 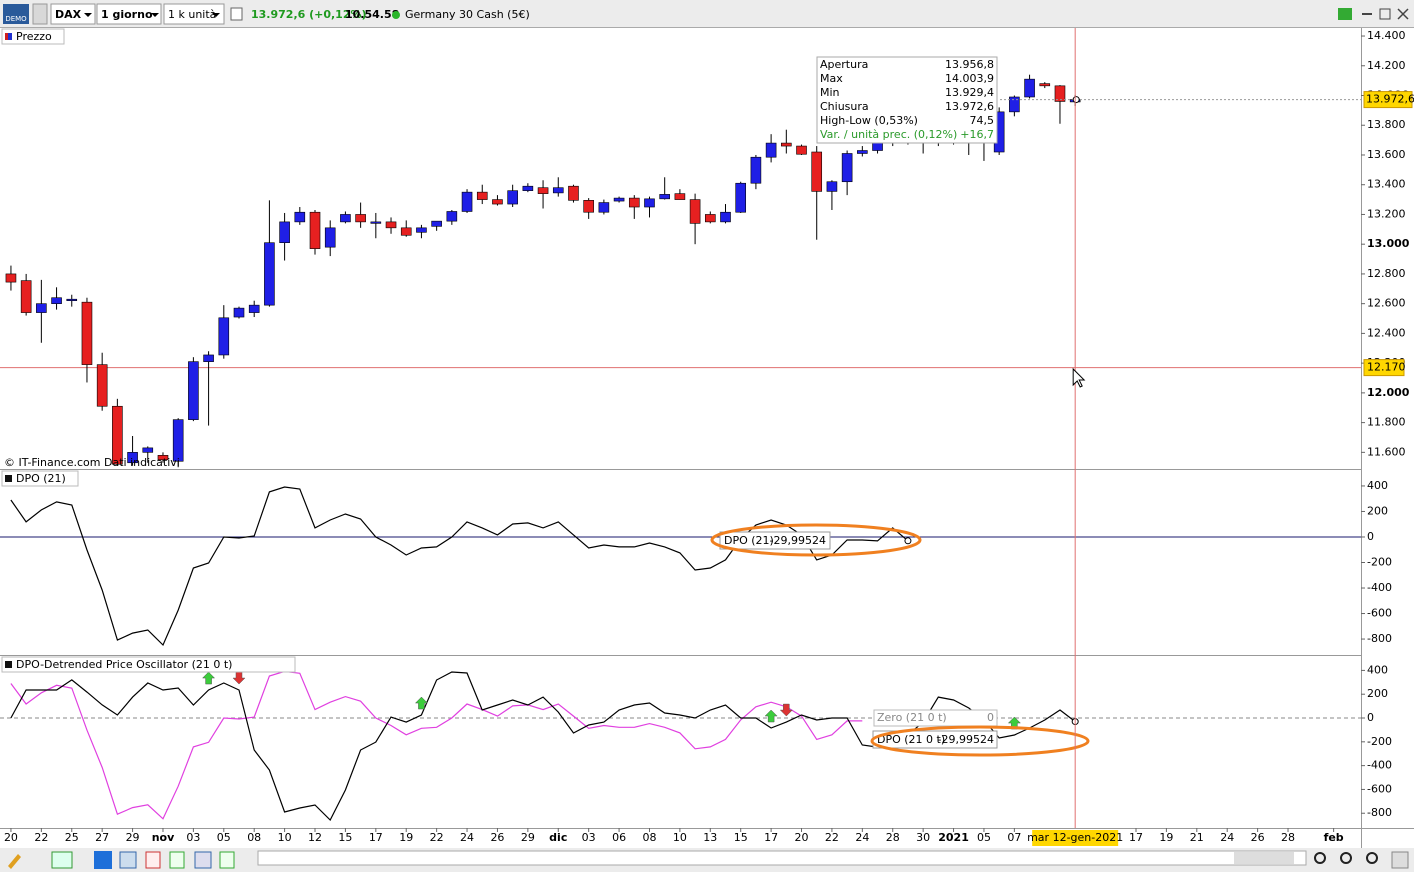 What do you see at coordinates (802, 837) in the screenshot?
I see `x-tick-label: 20` at bounding box center [802, 837].